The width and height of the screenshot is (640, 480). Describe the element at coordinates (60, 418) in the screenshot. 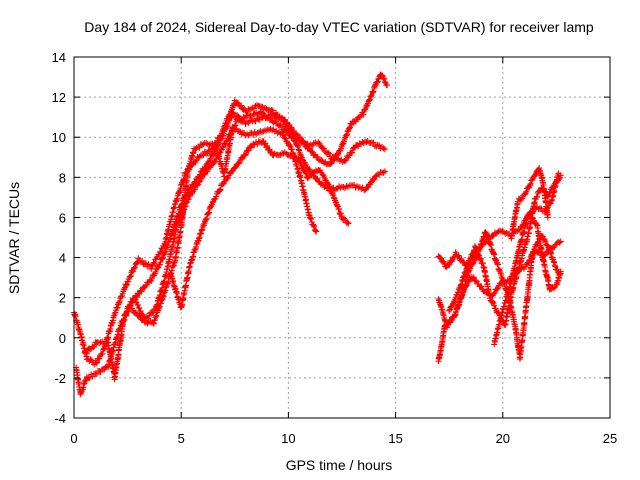

I see `y-tick-label: -4` at that location.